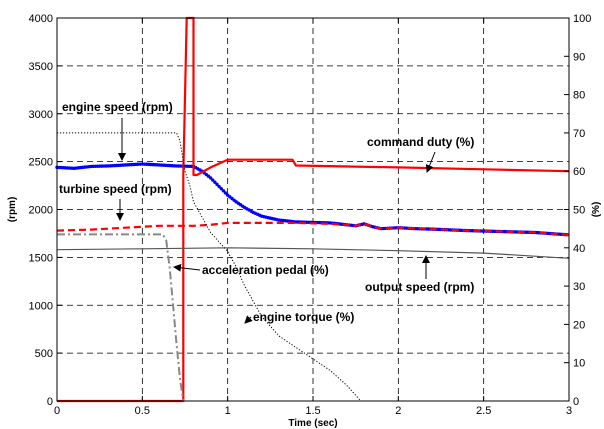  I want to click on y-right-tick-label: 60, so click(579, 172).